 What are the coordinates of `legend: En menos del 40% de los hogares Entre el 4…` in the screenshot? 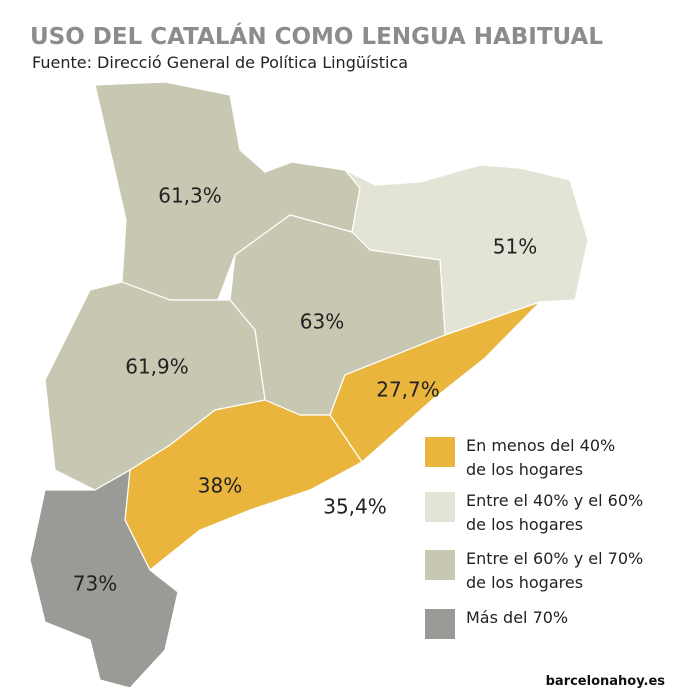 It's located at (534, 537).